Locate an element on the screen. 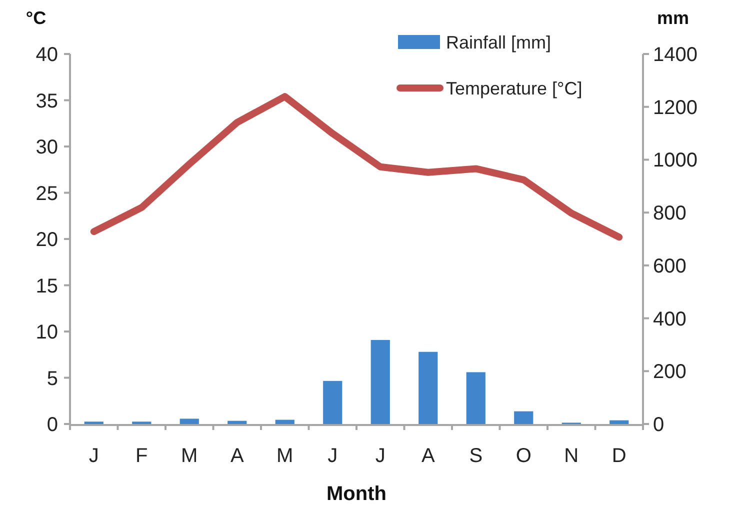  y2-tick-label: 400 is located at coordinates (669, 319).